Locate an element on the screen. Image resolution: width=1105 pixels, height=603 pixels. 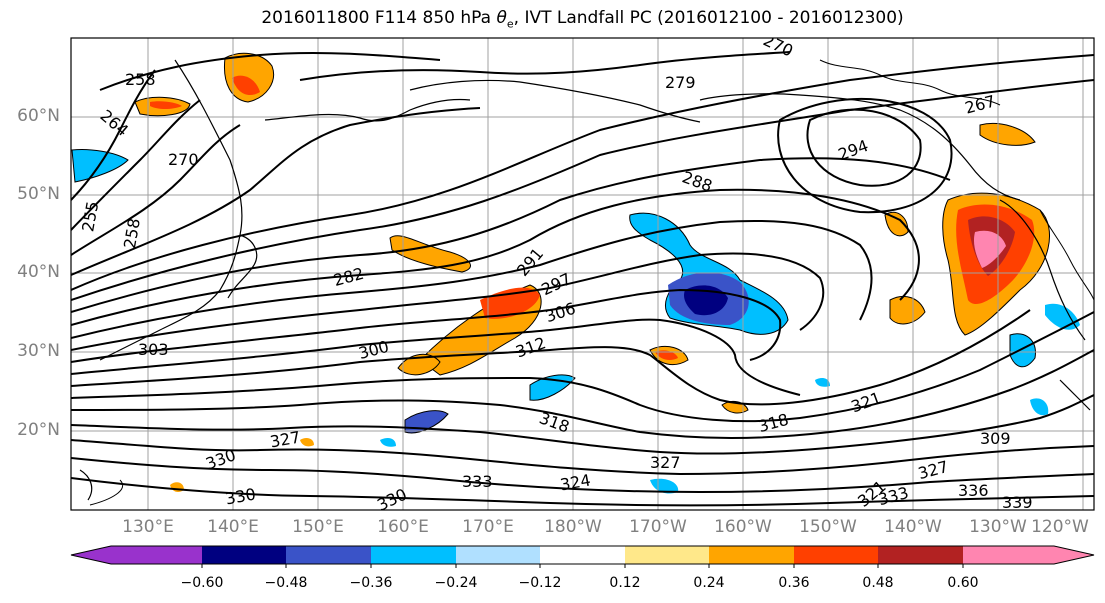
colorbar-tick-label: 0.48 is located at coordinates (878, 583).